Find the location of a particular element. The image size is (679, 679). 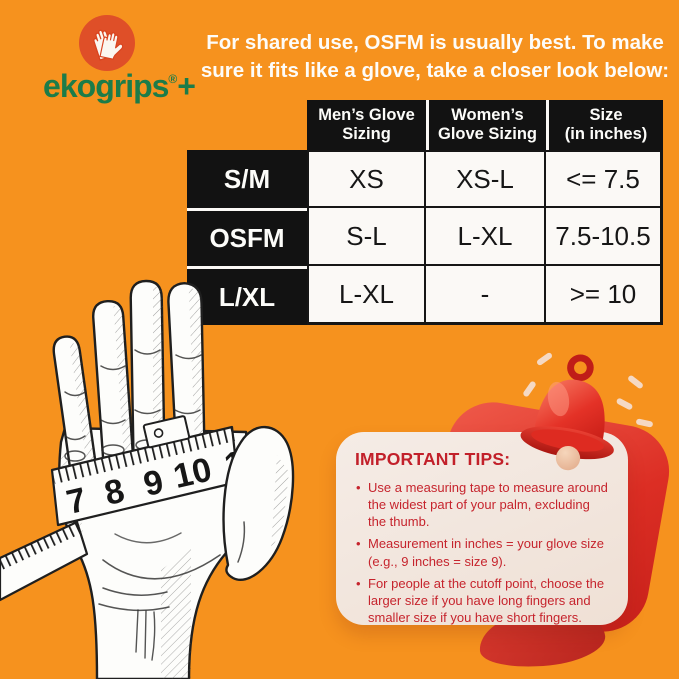

brand-registered-mark: ® is located at coordinates (173, 79).